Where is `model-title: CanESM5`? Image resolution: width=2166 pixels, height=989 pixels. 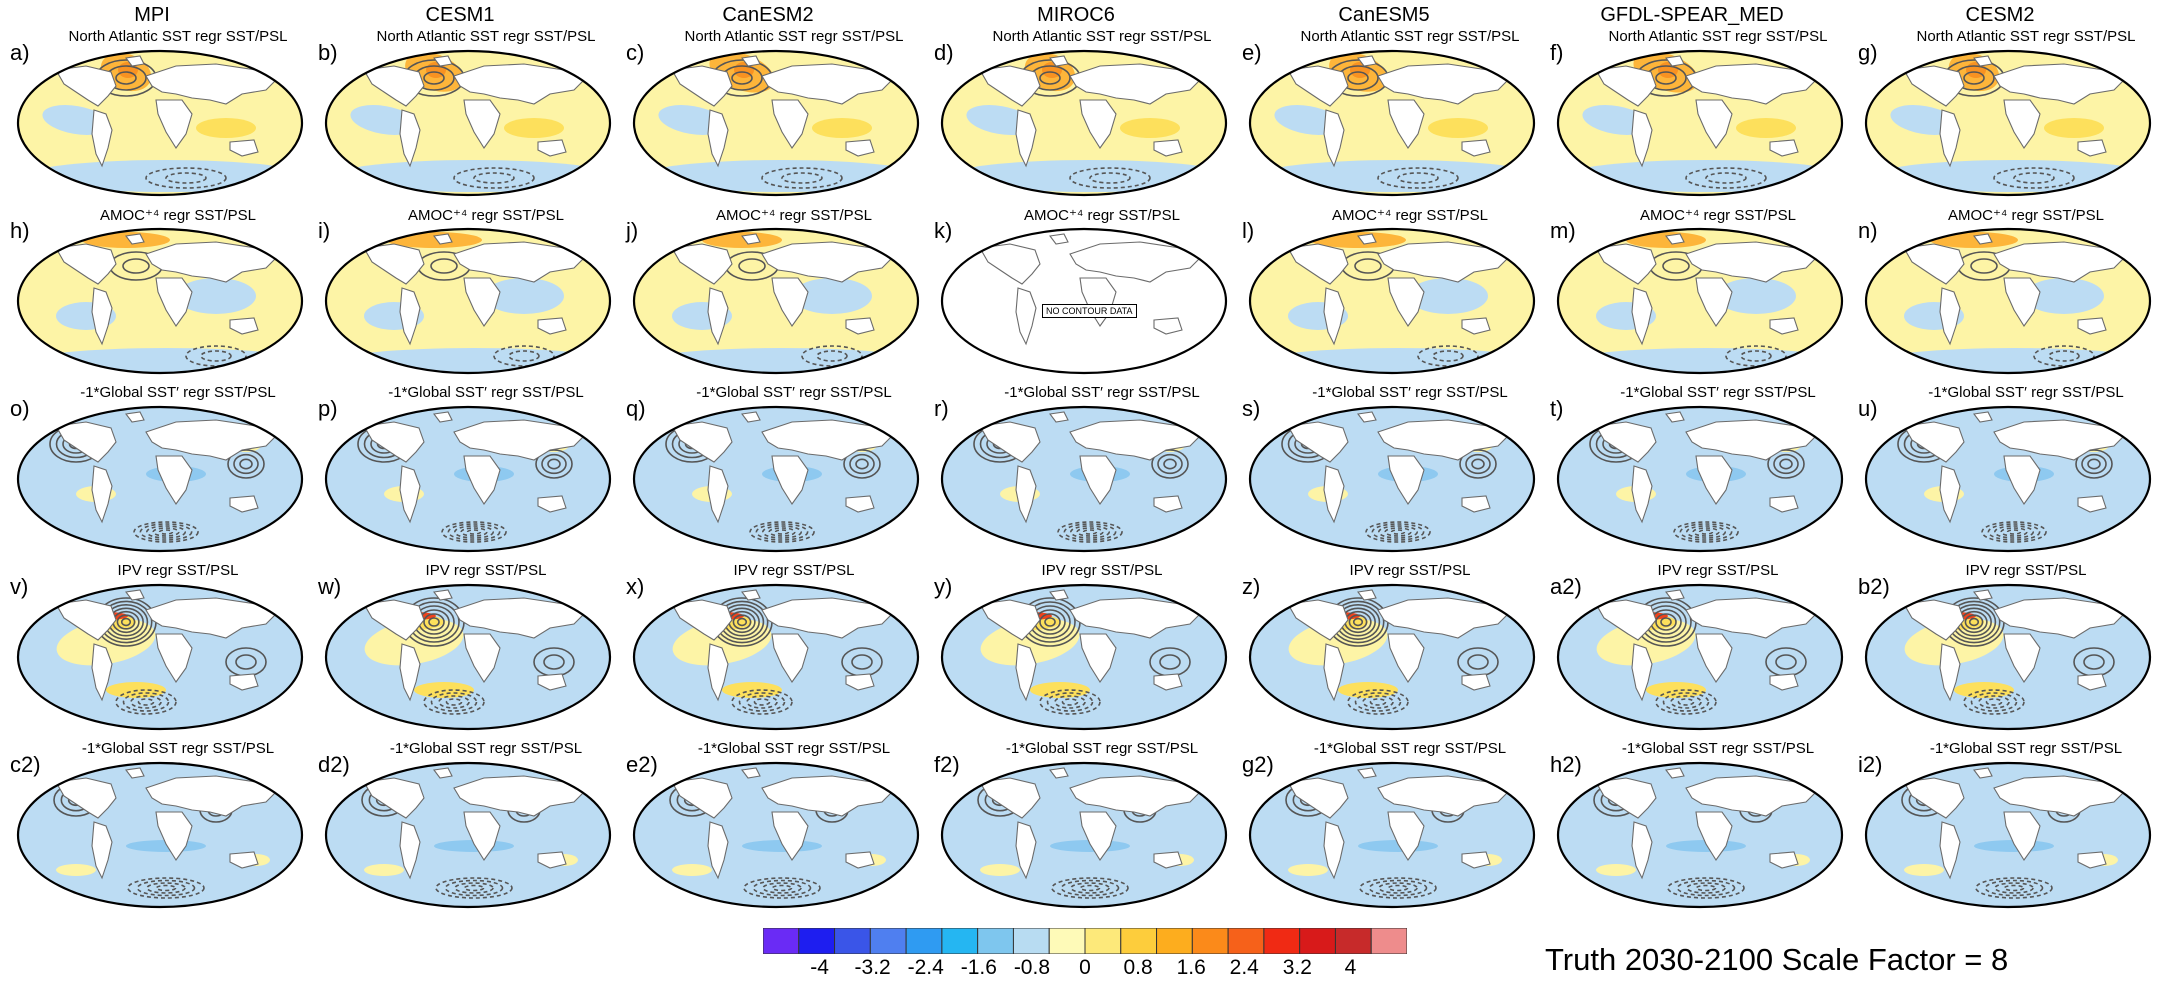 model-title: CanESM5 is located at coordinates (1384, 15).